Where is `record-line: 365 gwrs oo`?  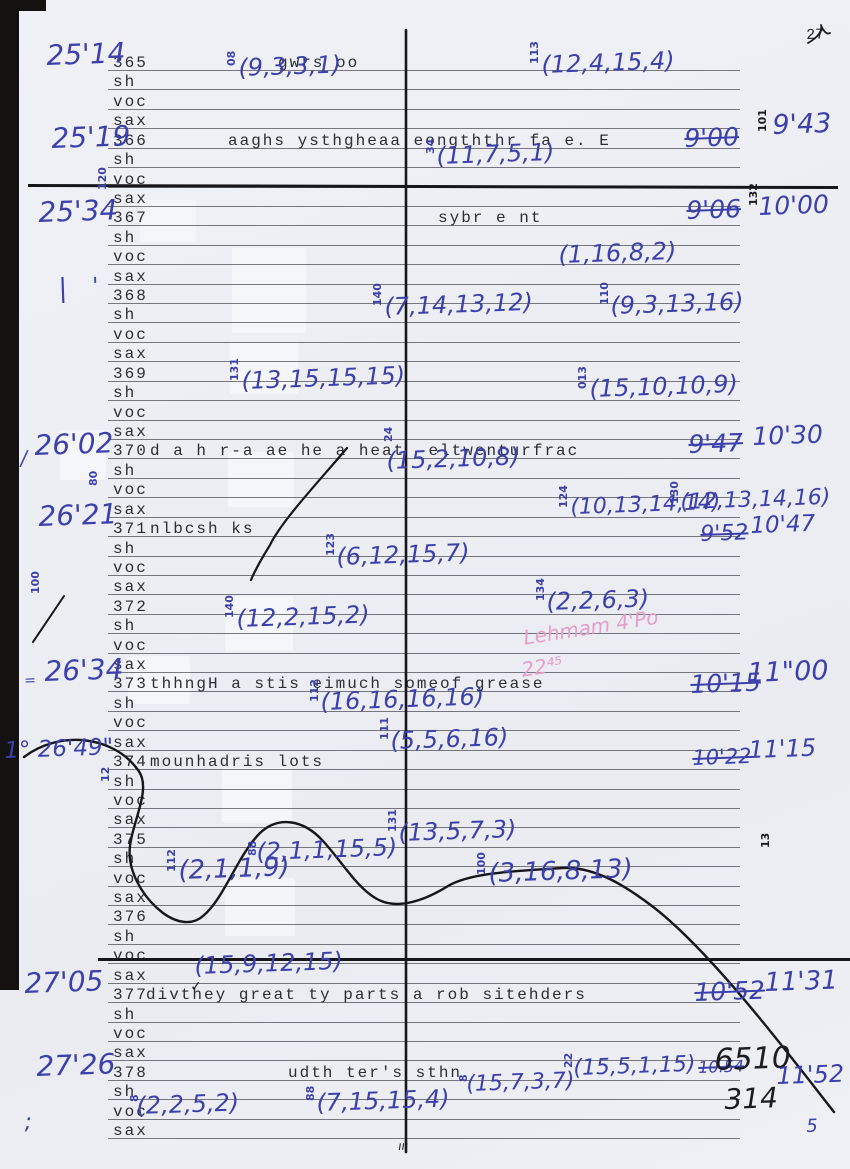
record-line: 365 gwrs oo is located at coordinates (424, 61).